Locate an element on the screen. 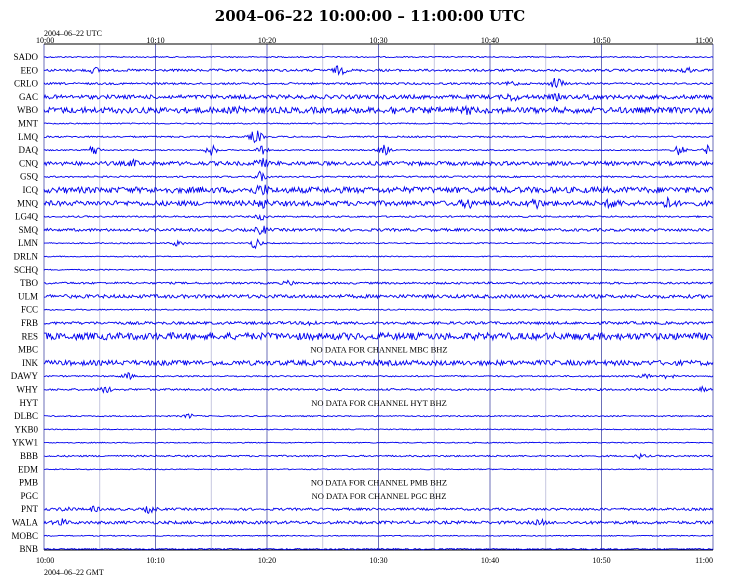 The width and height of the screenshot is (733, 583). station-label: DLBC is located at coordinates (26, 416).